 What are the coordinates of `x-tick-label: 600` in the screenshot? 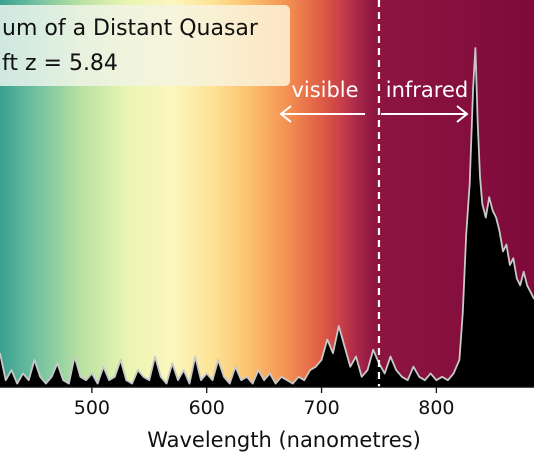 It's located at (207, 408).